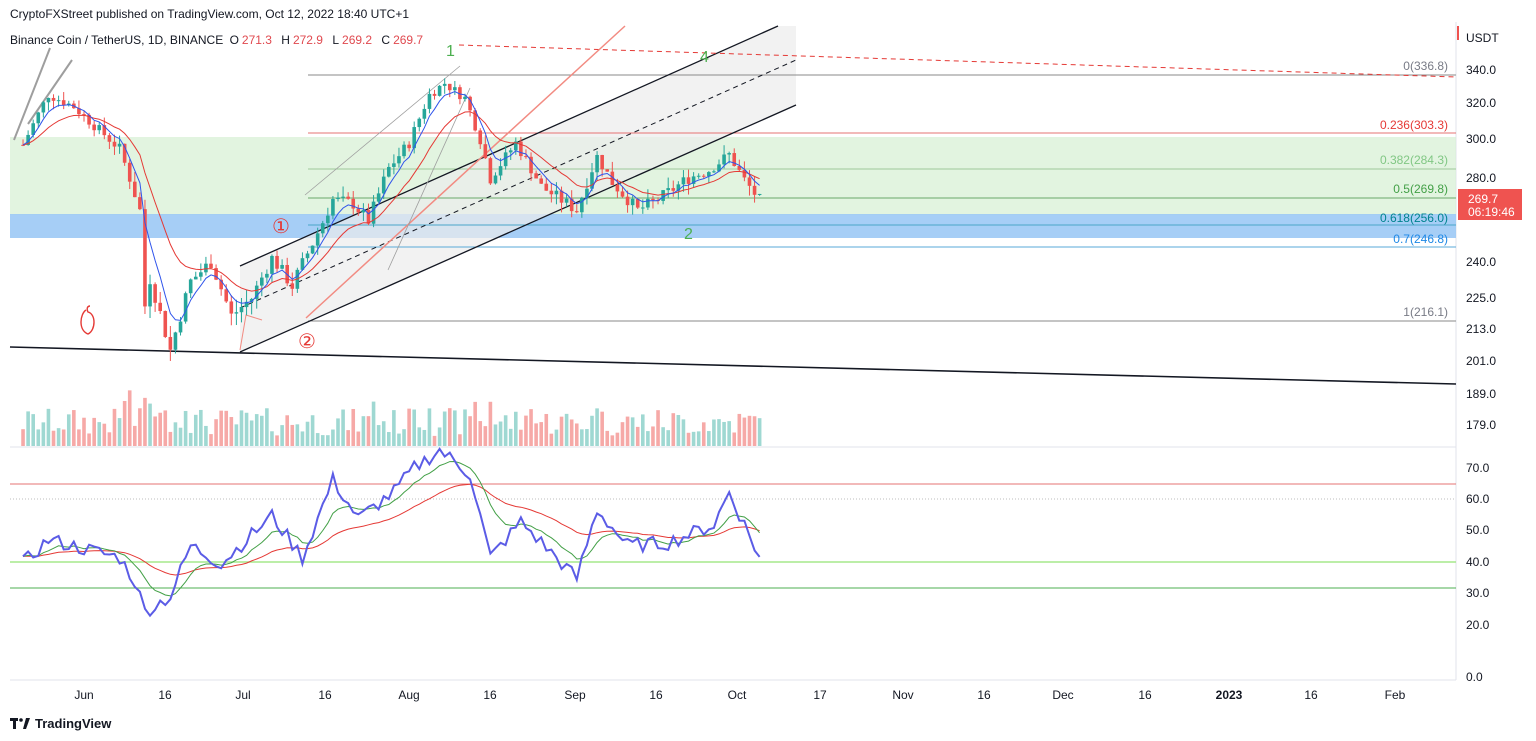 The image size is (1536, 741). Describe the element at coordinates (1478, 572) in the screenshot. I see `rsi-axis-ticks: 70.0 60.0 50.0 40.0 30.0 20.0 0.0` at that location.